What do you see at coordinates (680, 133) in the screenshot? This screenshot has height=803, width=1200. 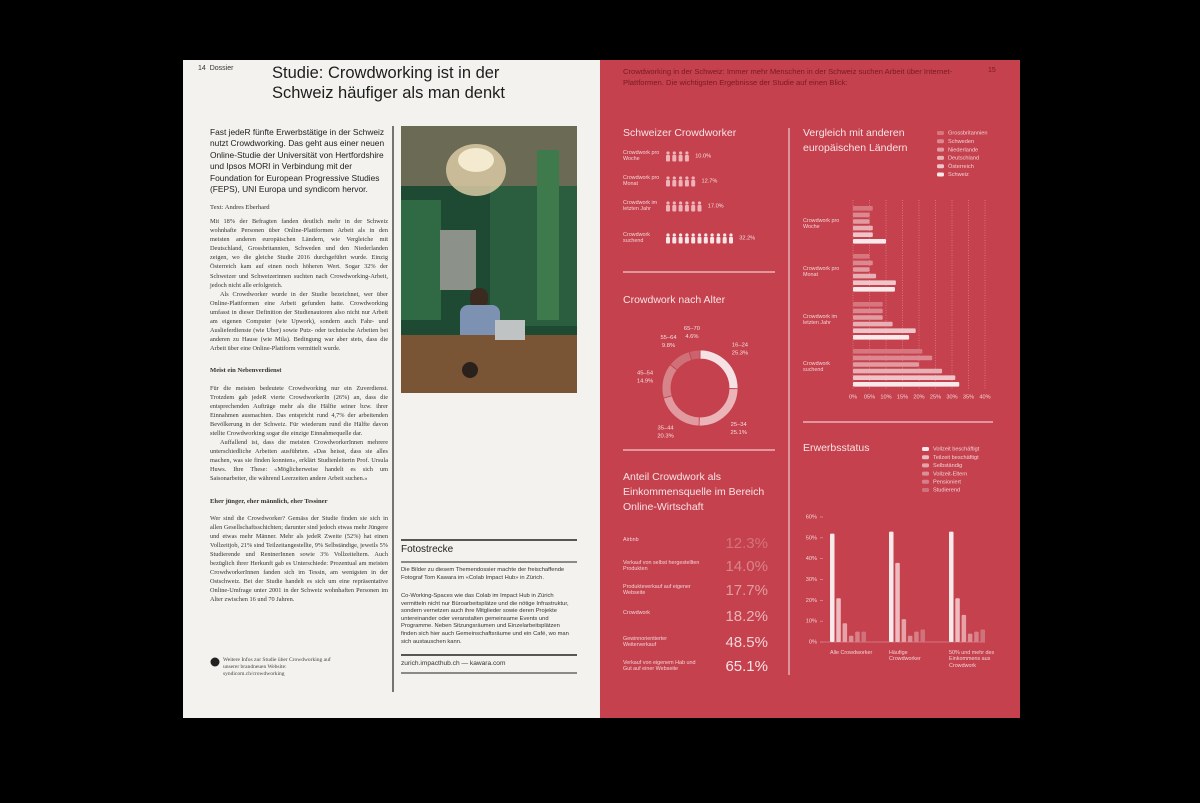 I see `section-title: Schweizer Crowdworker` at bounding box center [680, 133].